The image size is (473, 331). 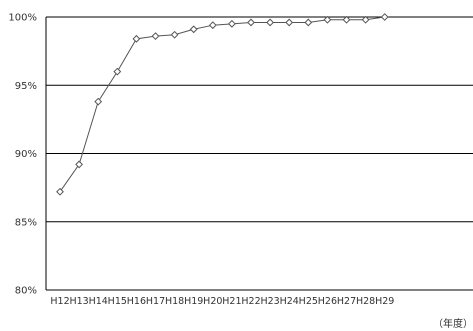 What do you see at coordinates (59, 301) in the screenshot?
I see `x-tick-label: H12` at bounding box center [59, 301].